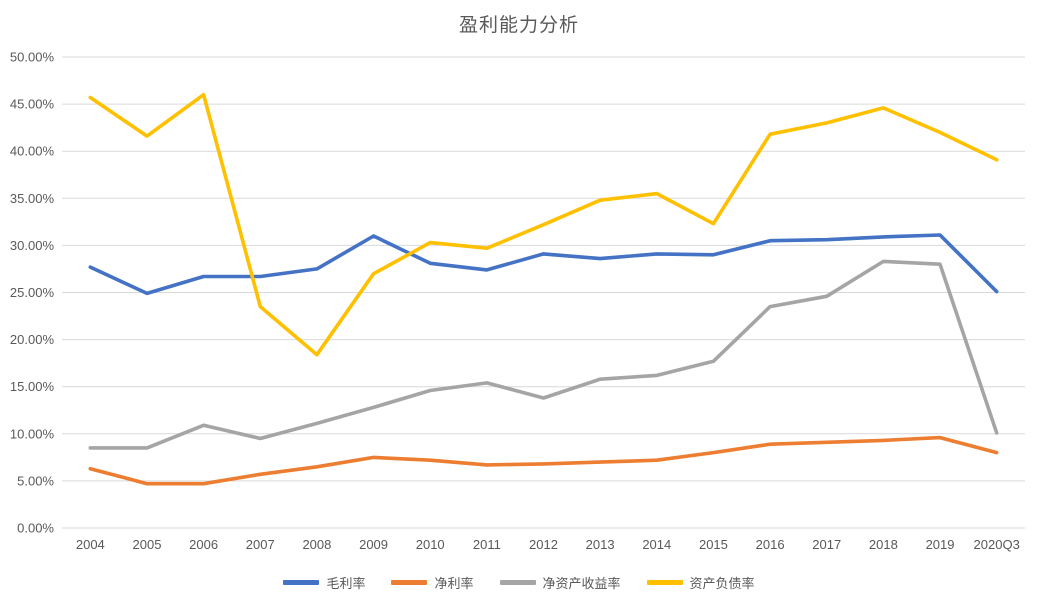 The height and width of the screenshot is (600, 1038). What do you see at coordinates (432, 582) in the screenshot?
I see `legend-item-net-margin: 净利率` at bounding box center [432, 582].